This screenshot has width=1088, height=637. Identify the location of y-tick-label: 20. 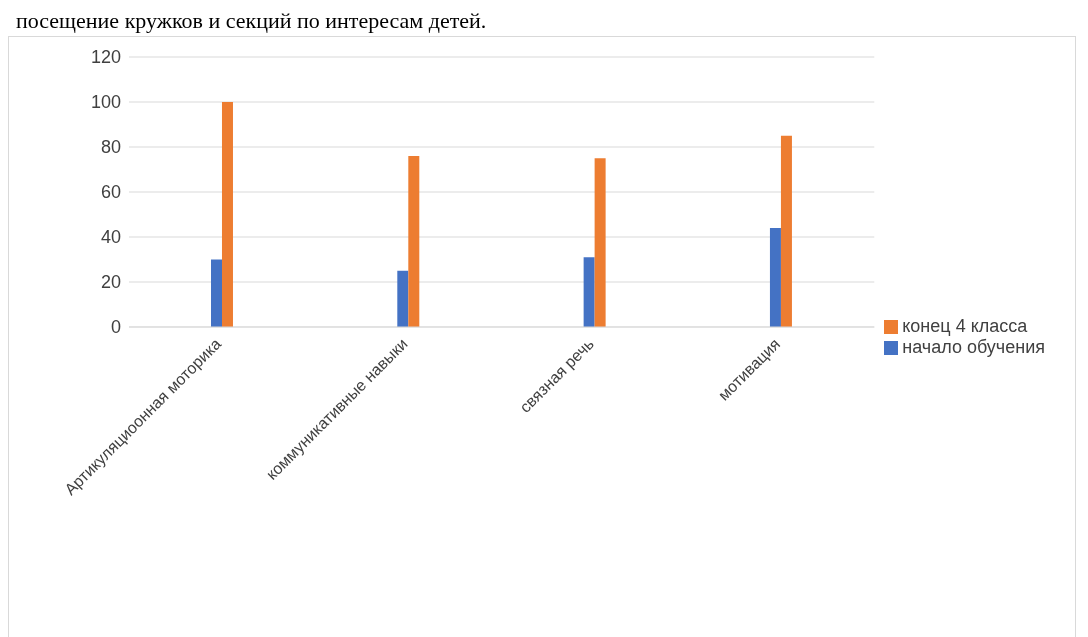
(110, 282).